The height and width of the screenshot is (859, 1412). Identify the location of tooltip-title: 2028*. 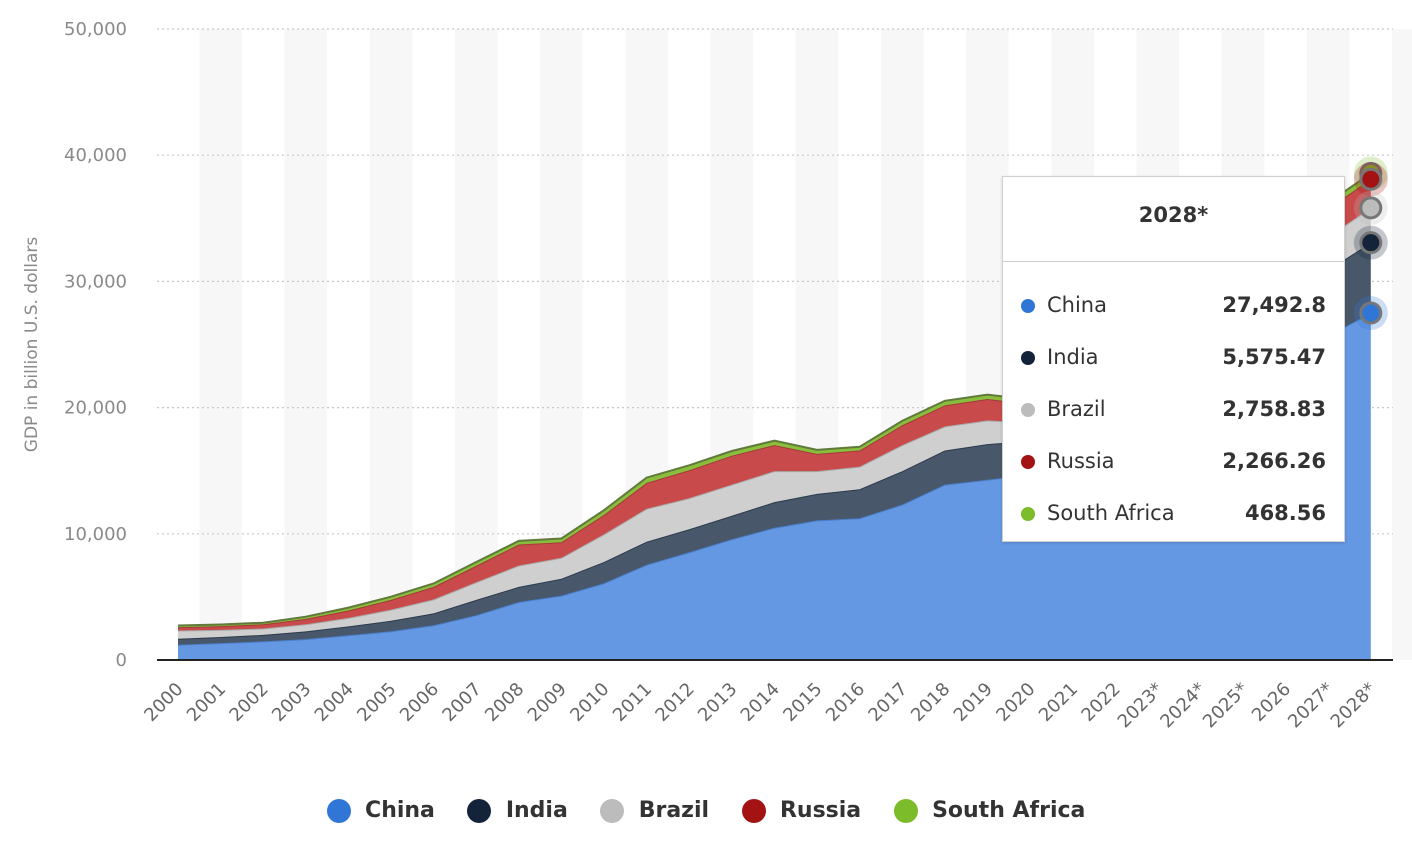
(1173, 215).